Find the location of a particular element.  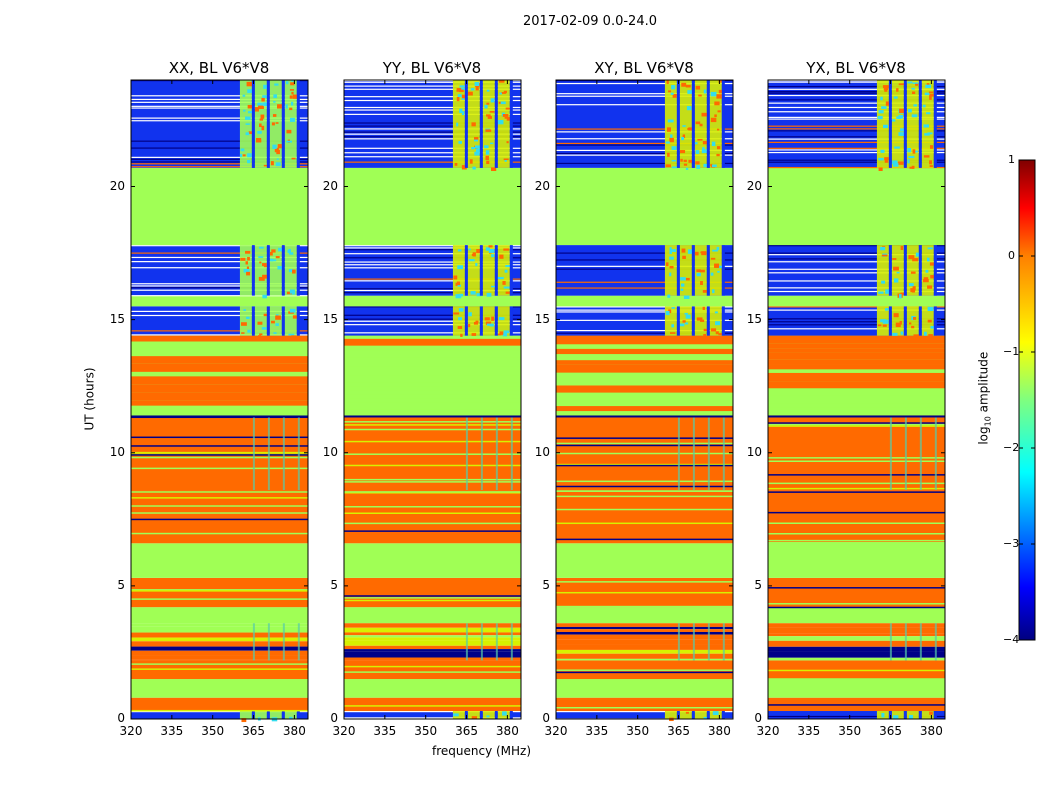

xtick-label: 335 is located at coordinates (597, 731).